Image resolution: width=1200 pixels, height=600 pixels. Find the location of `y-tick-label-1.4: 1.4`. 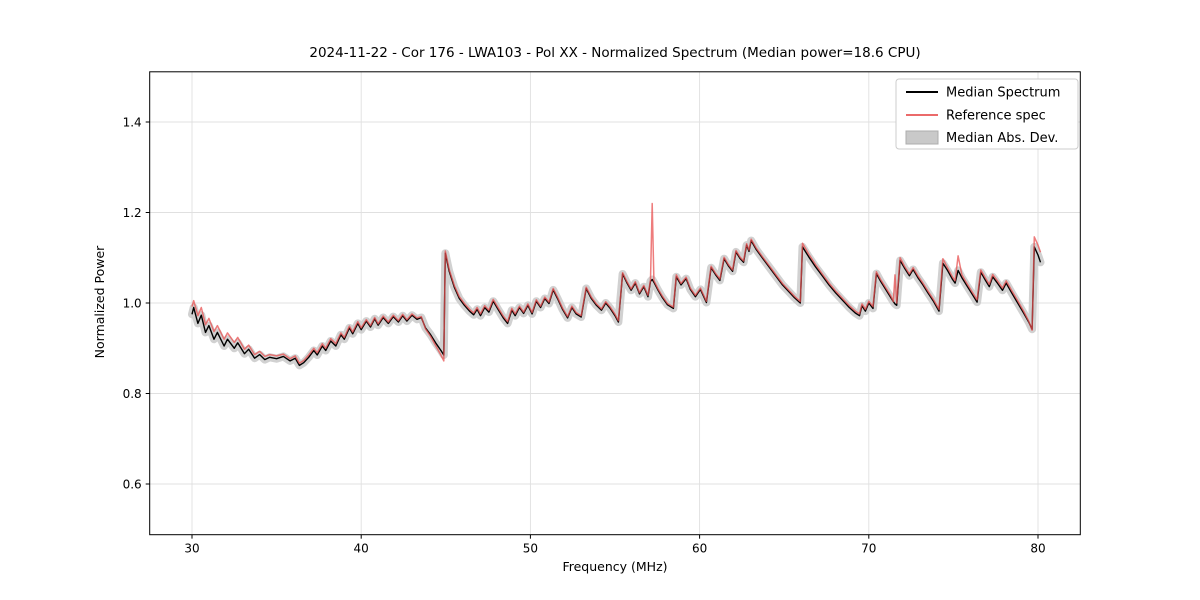

y-tick-label-1.4: 1.4 is located at coordinates (132, 123).